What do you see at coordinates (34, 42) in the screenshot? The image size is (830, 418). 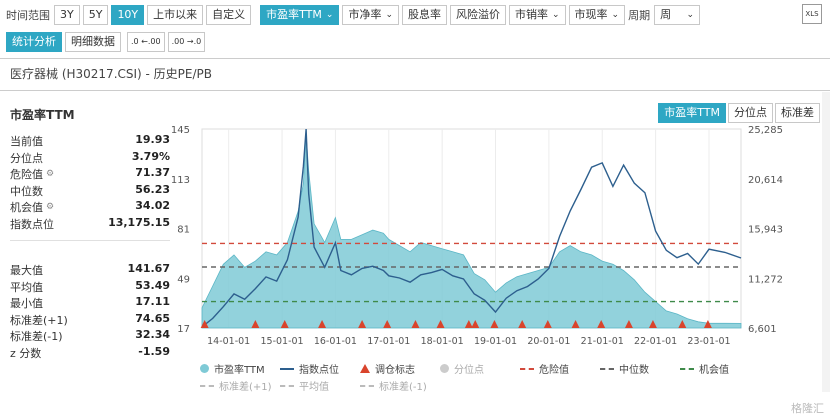 I see `tab-statistics: 统计分析` at bounding box center [34, 42].